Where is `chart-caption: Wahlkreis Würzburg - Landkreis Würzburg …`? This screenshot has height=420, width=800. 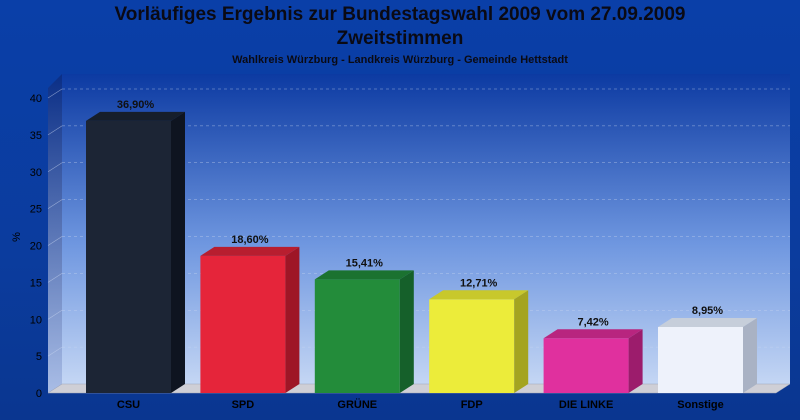
chart-caption: Wahlkreis Würzburg - Landkreis Würzburg … is located at coordinates (400, 60).